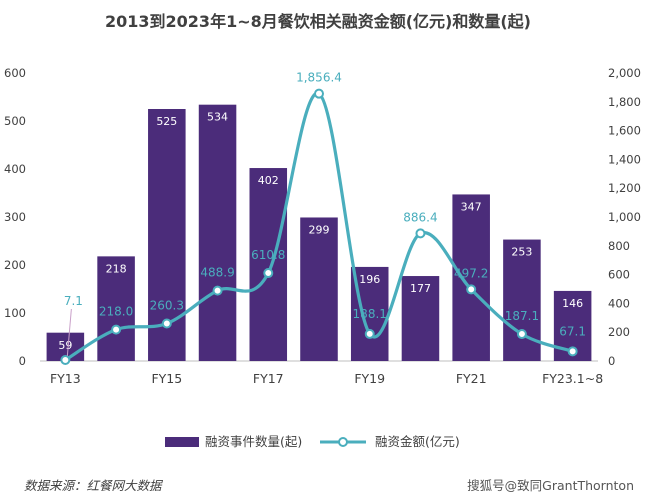 The height and width of the screenshot is (500, 650). I want to click on bar-data-label: 253, so click(521, 252).